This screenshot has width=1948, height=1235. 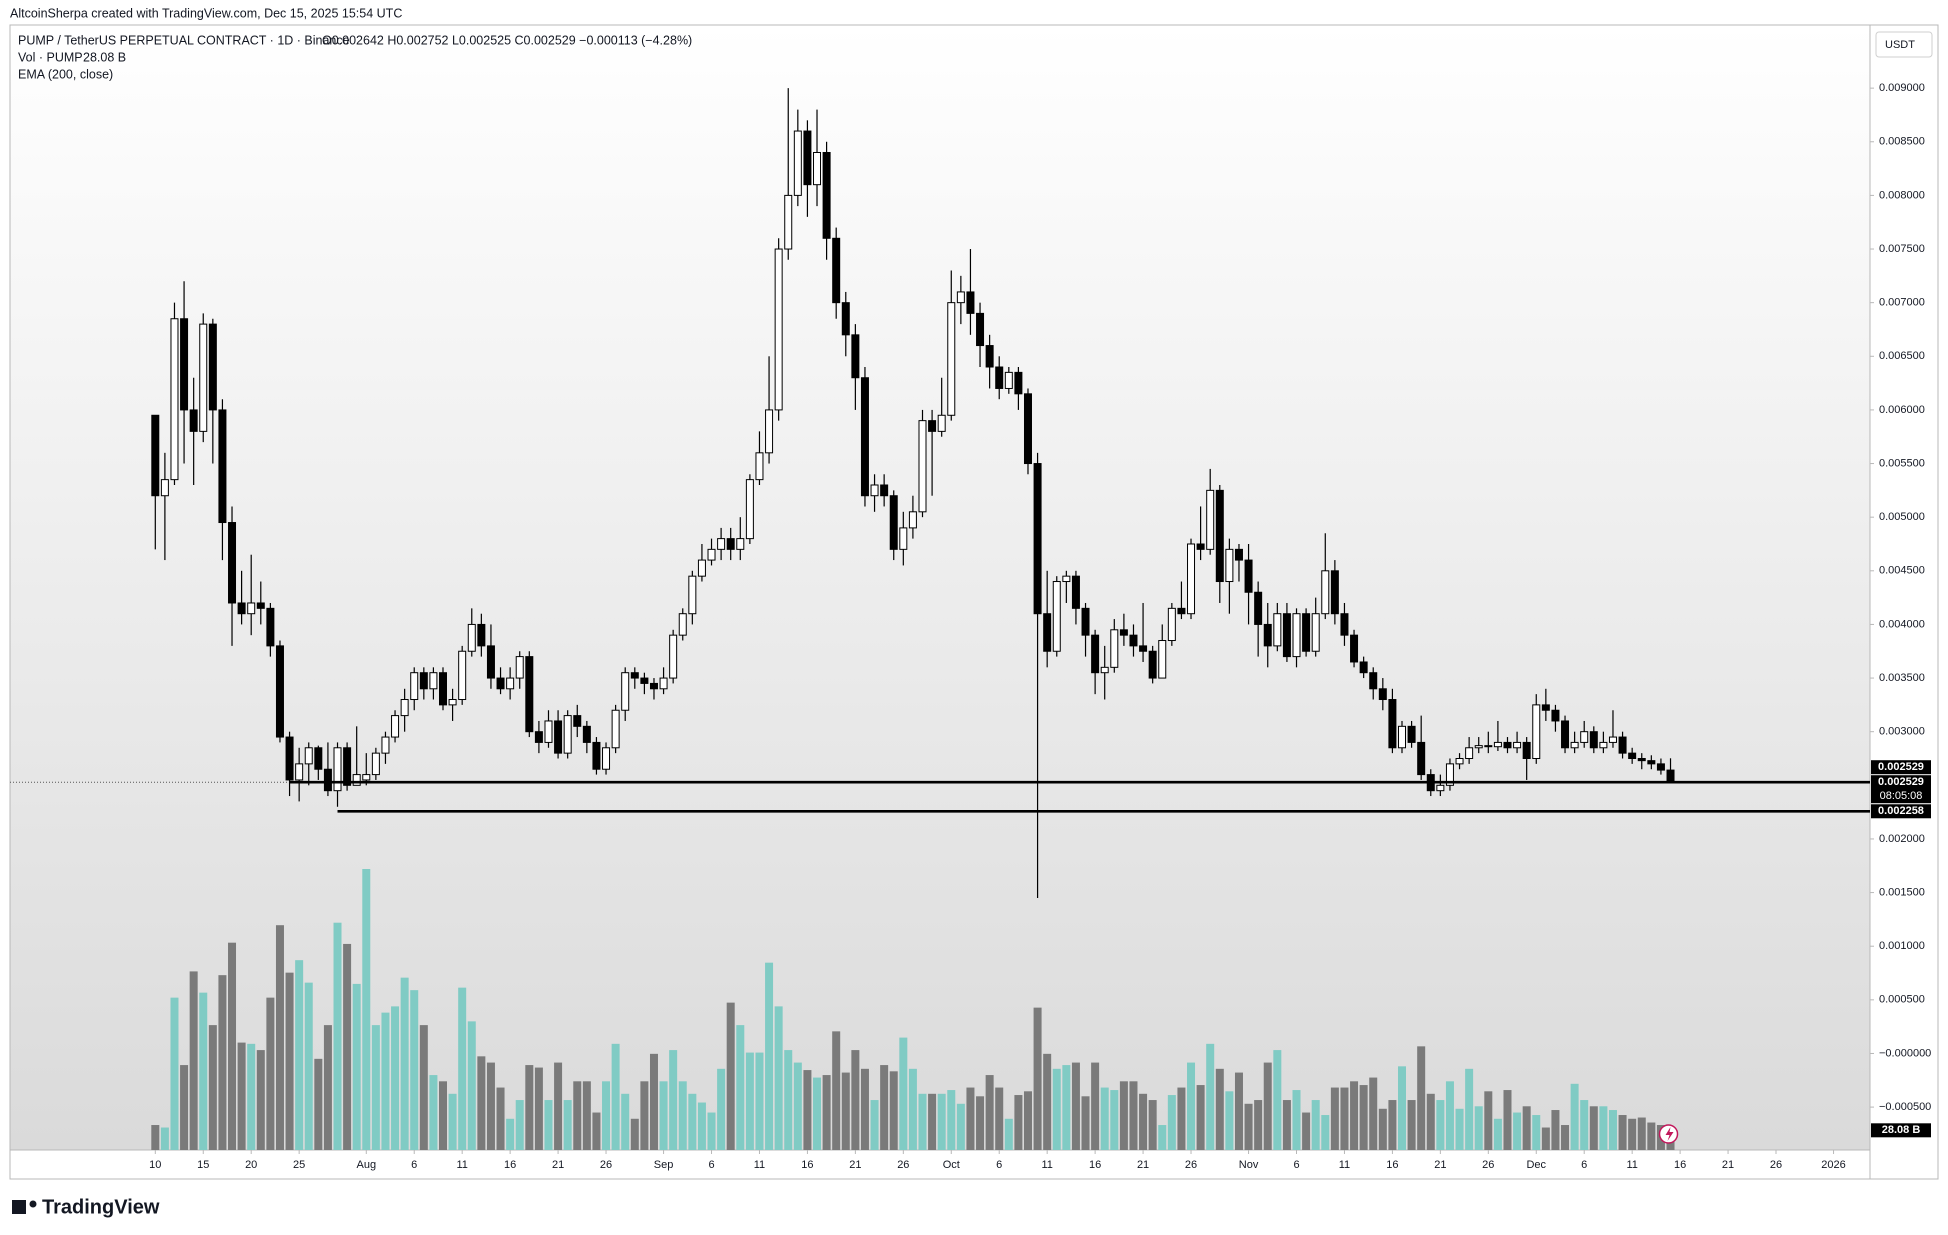 What do you see at coordinates (65, 74) in the screenshot?
I see `ema-title: EMA (200, close)` at bounding box center [65, 74].